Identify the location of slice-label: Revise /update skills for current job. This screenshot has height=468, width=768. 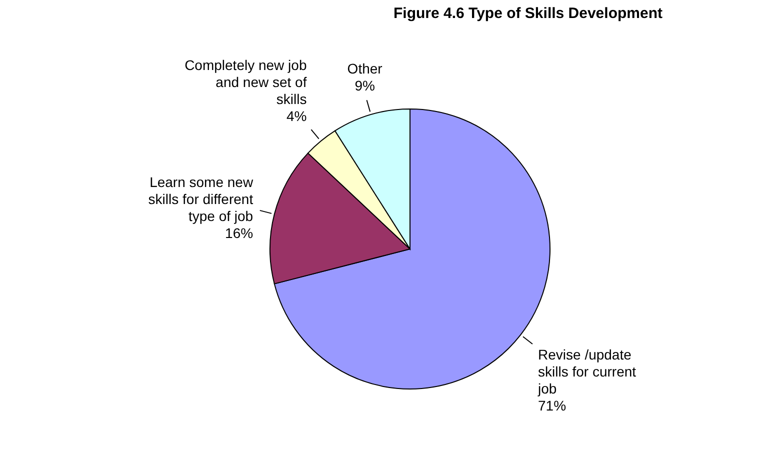
(586, 371).